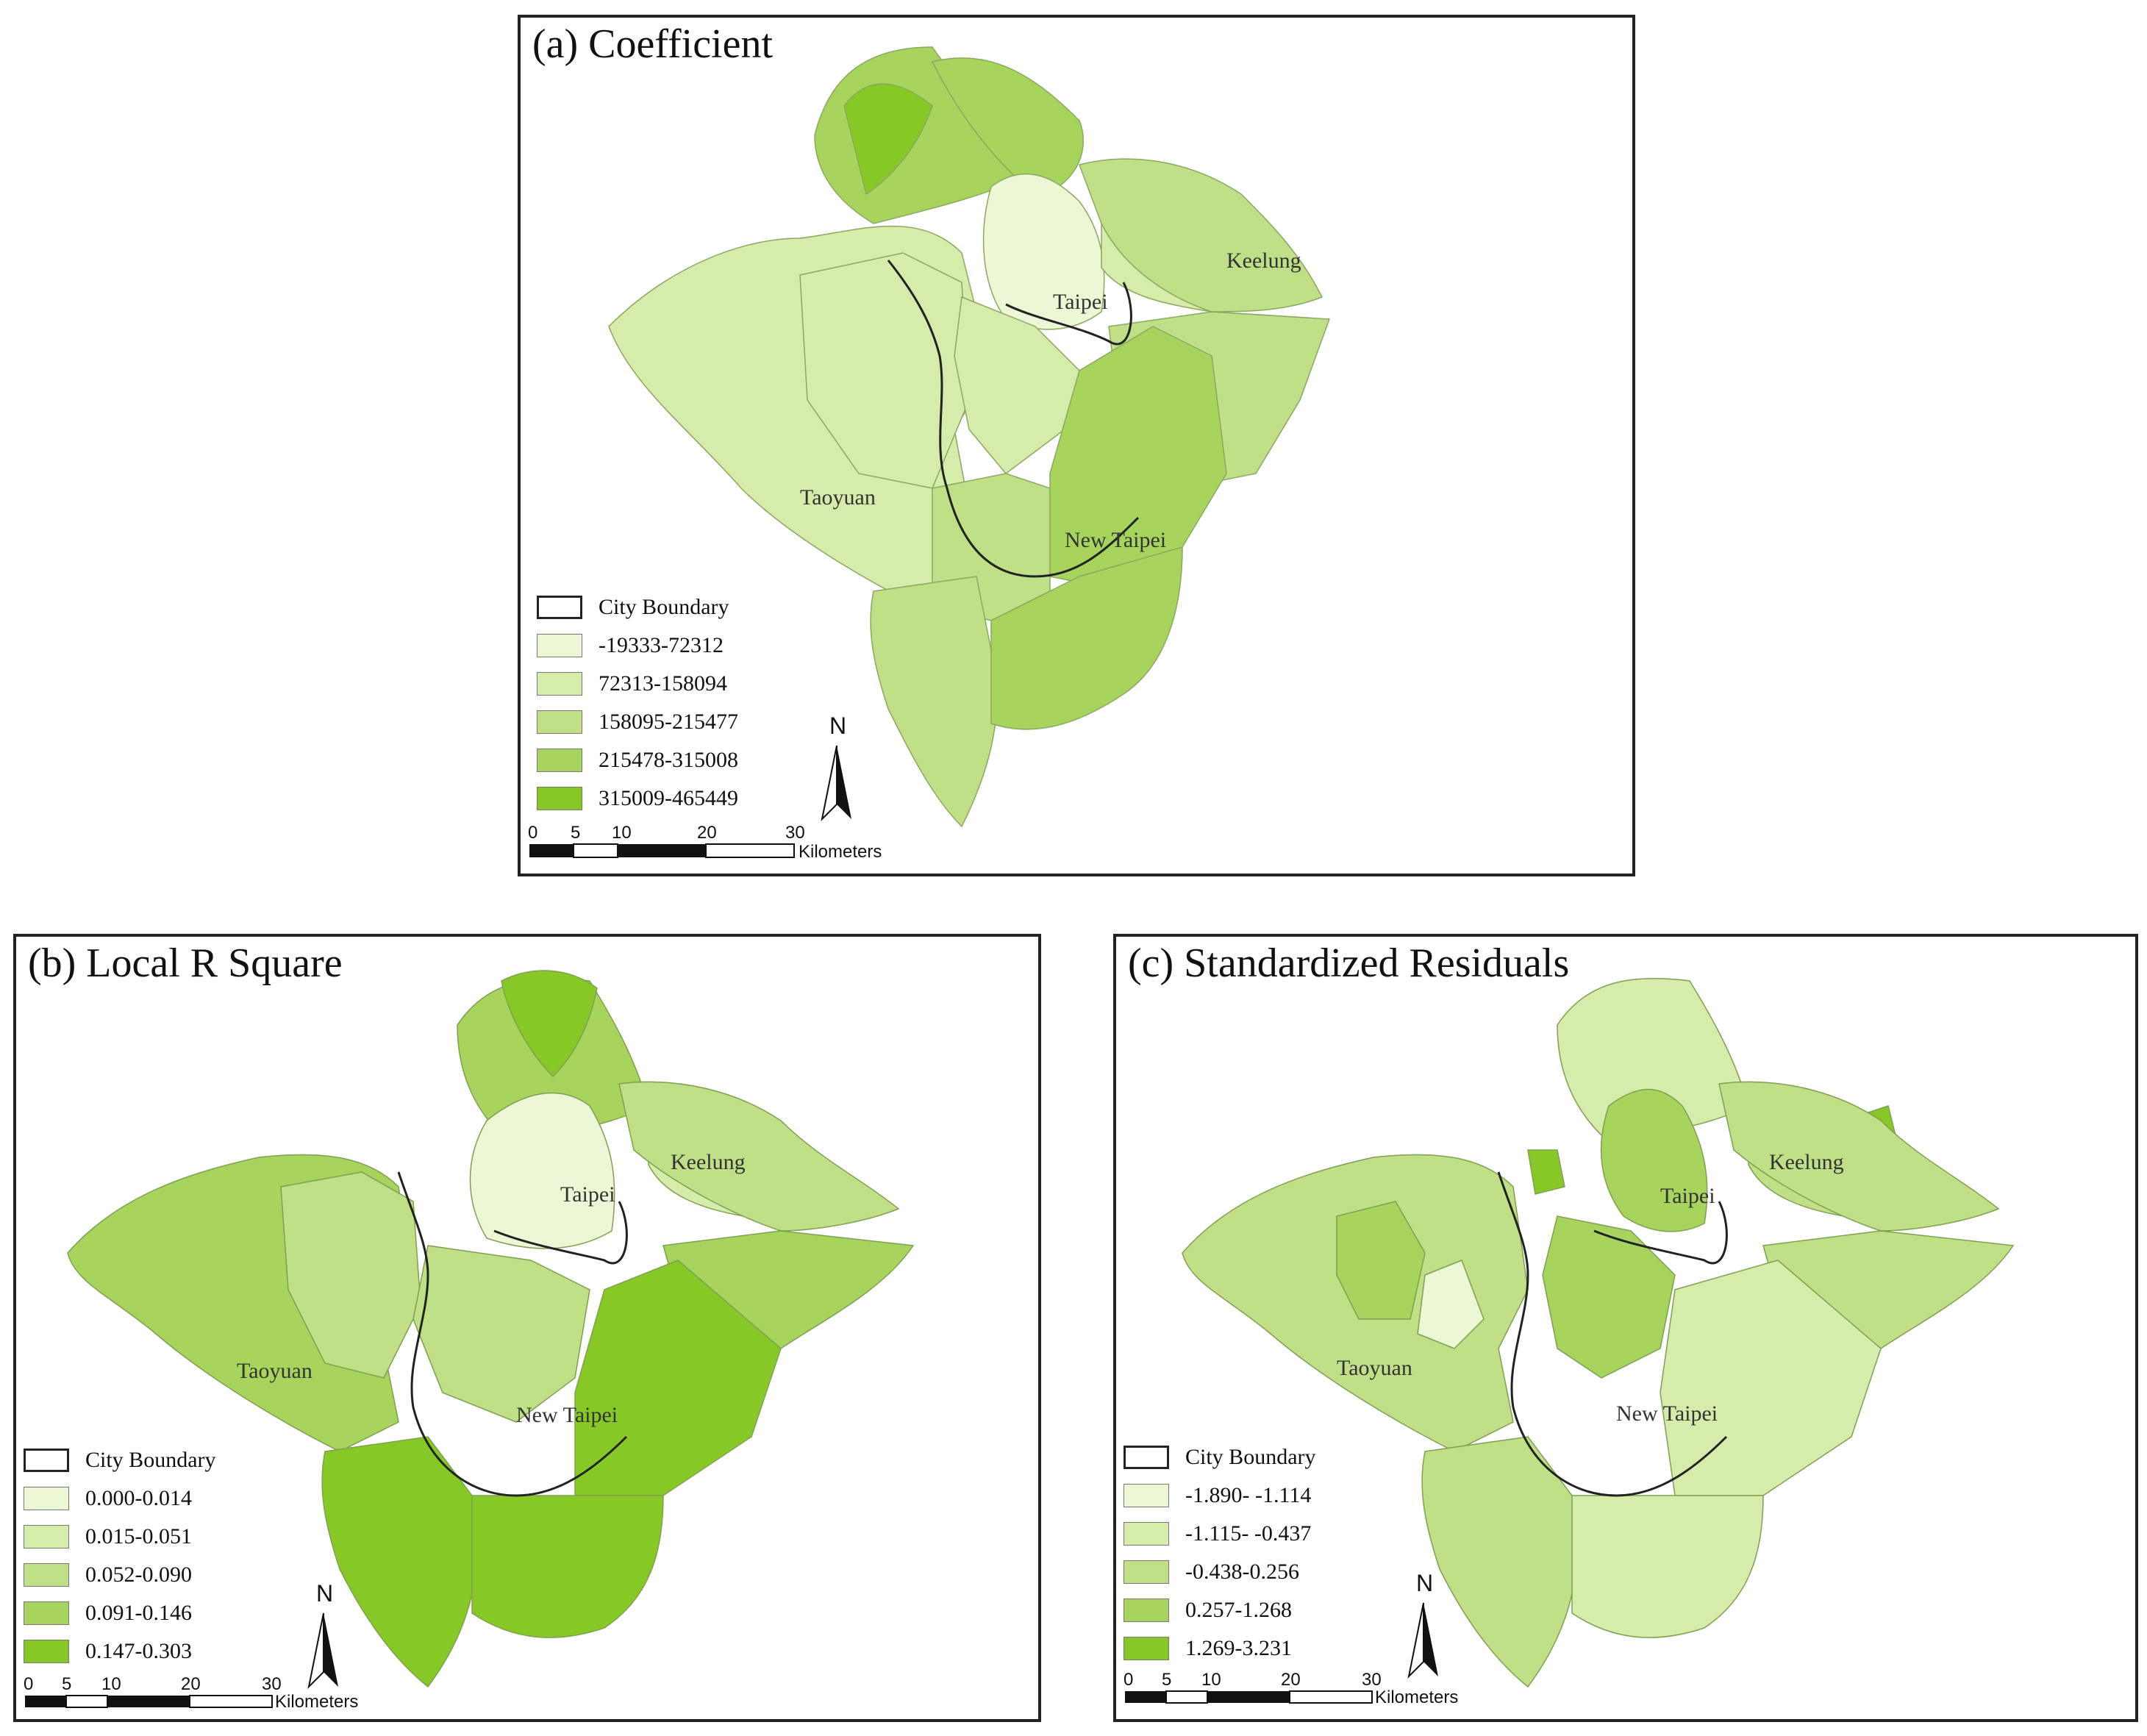  What do you see at coordinates (138, 1536) in the screenshot?
I see `legend-label: 0.015-0.051` at bounding box center [138, 1536].